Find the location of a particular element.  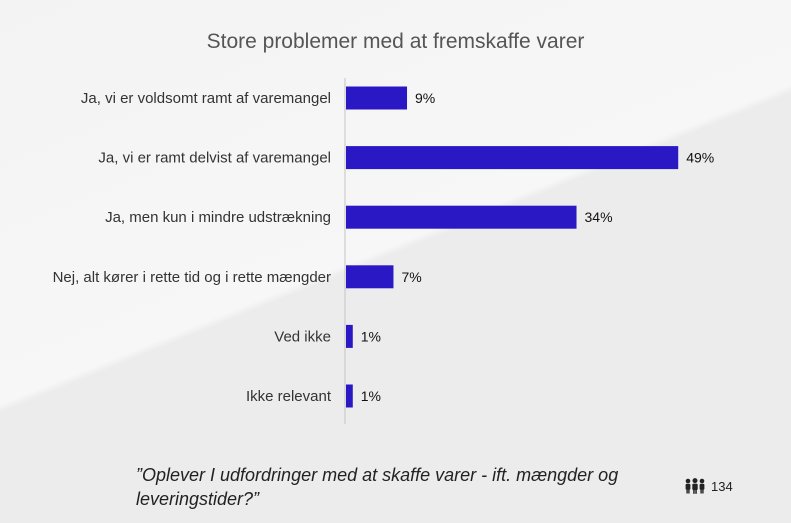

category-label: Ved ikke is located at coordinates (302, 336).